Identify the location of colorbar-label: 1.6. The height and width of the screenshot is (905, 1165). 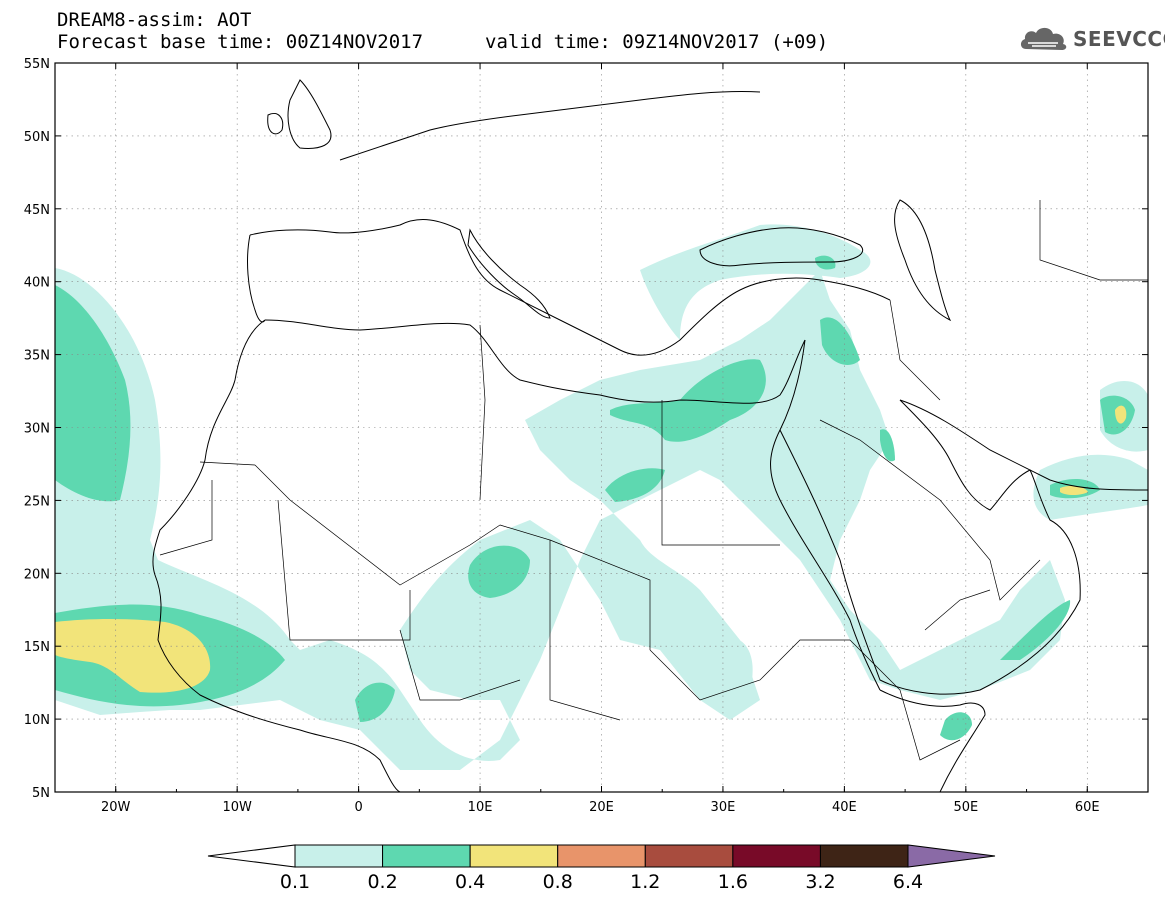
(733, 882).